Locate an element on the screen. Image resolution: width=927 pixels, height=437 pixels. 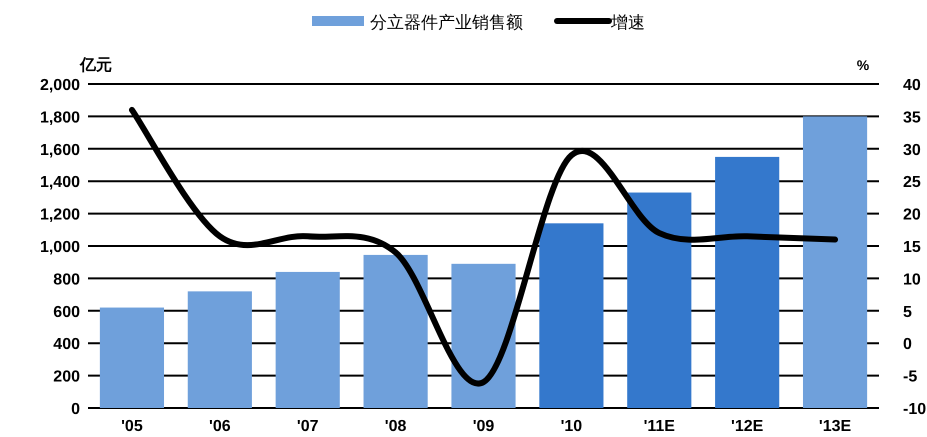
y2-axis-title: % is located at coordinates (863, 65).